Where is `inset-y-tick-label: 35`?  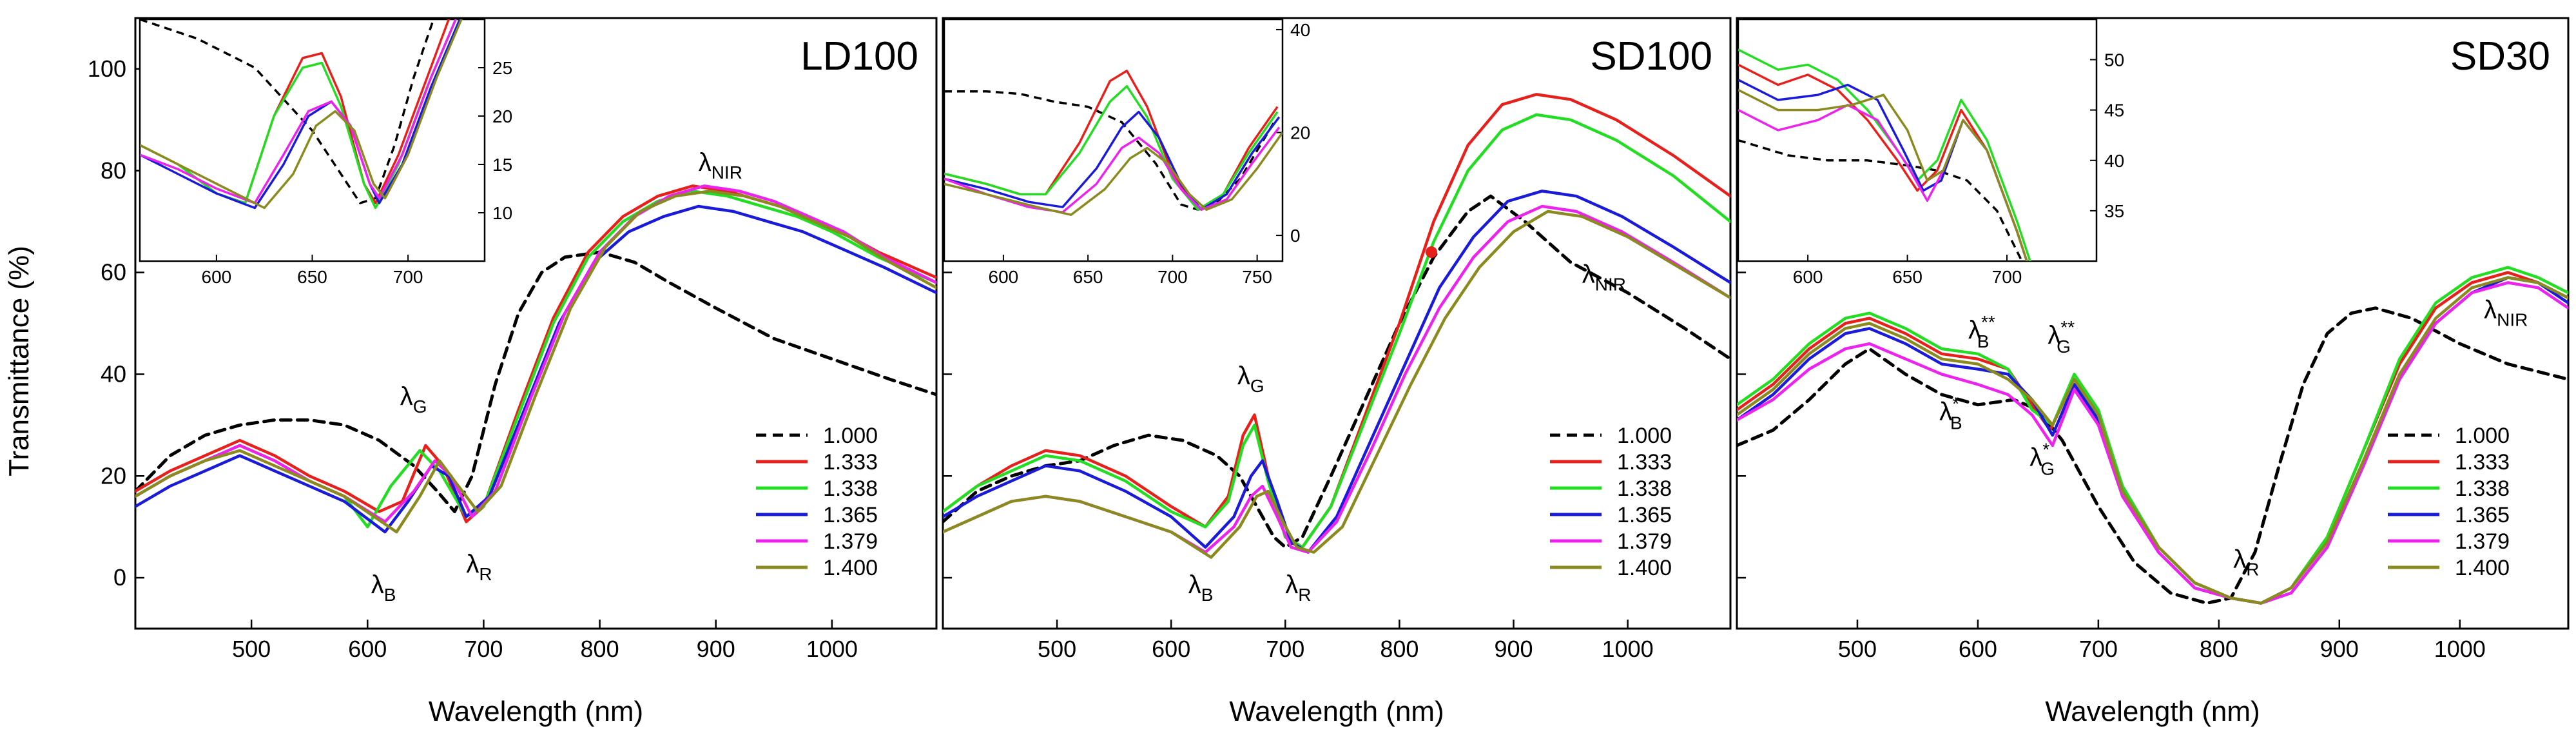
inset-y-tick-label: 35 is located at coordinates (2114, 211).